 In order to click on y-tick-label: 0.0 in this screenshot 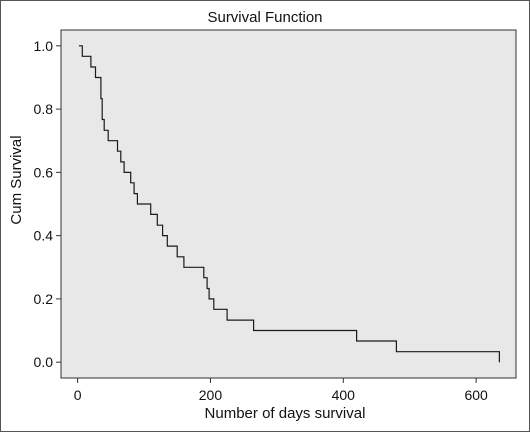, I will do `click(44, 362)`.